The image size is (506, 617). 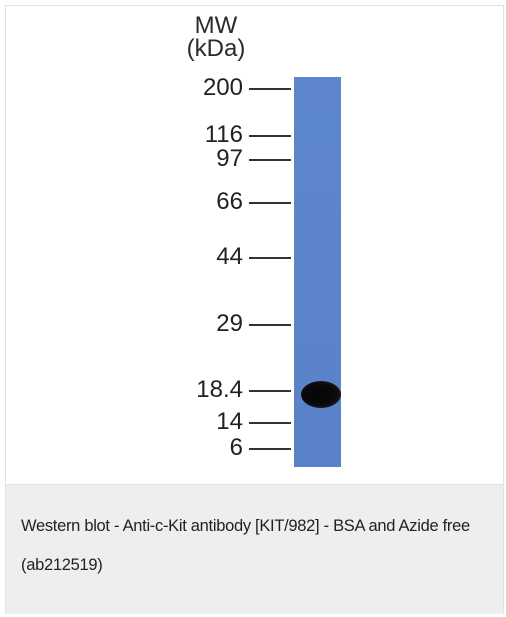 I want to click on marker-label-116: 116, so click(x=223, y=134).